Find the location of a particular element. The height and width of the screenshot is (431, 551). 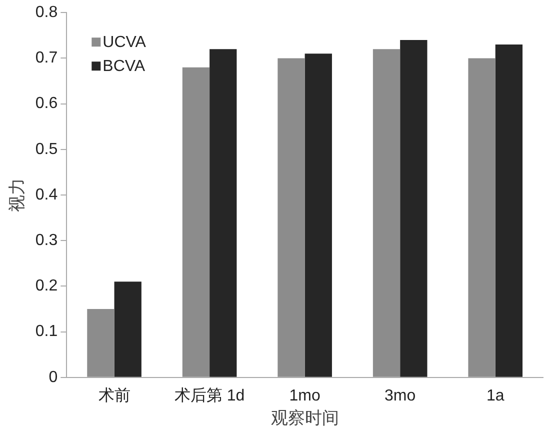

y-tick-label: 0.4 is located at coordinates (46, 195).